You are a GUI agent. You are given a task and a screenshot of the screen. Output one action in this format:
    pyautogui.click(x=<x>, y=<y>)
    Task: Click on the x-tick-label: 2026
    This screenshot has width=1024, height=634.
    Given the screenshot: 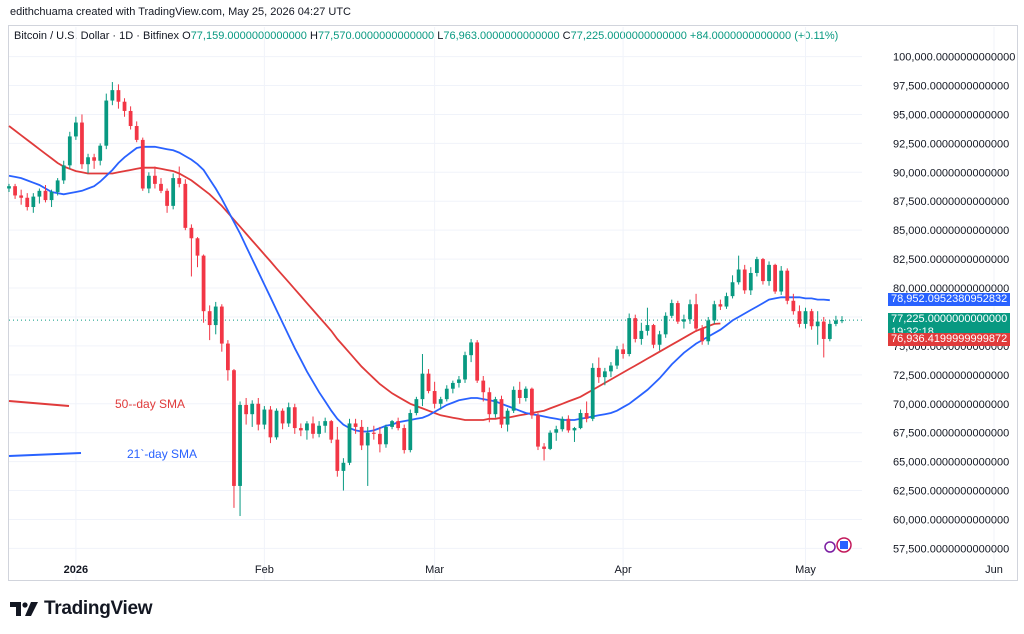 What is the action you would take?
    pyautogui.click(x=76, y=570)
    